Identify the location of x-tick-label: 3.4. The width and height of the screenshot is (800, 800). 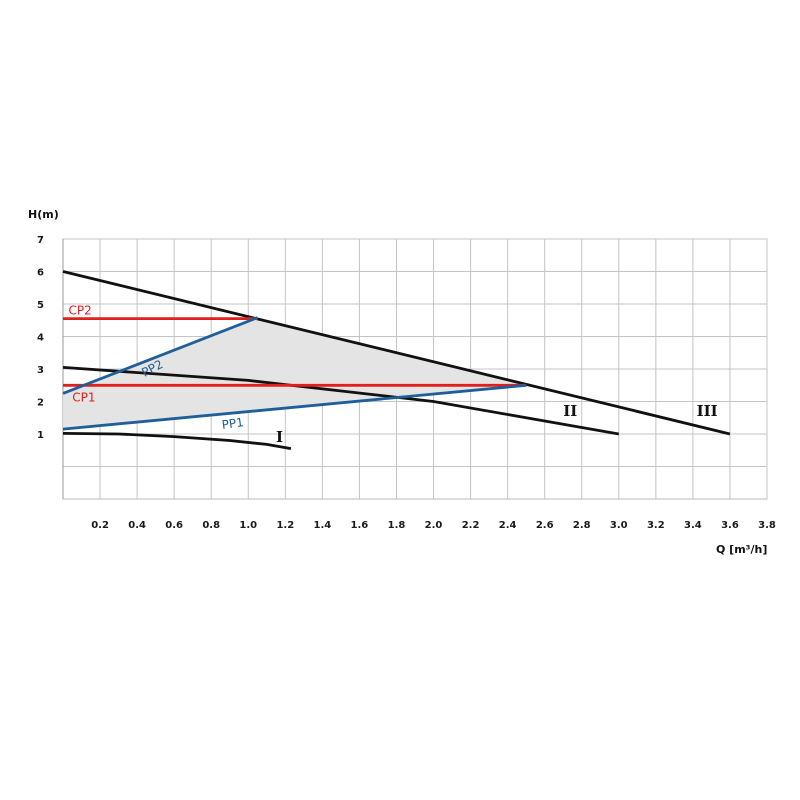
(693, 525).